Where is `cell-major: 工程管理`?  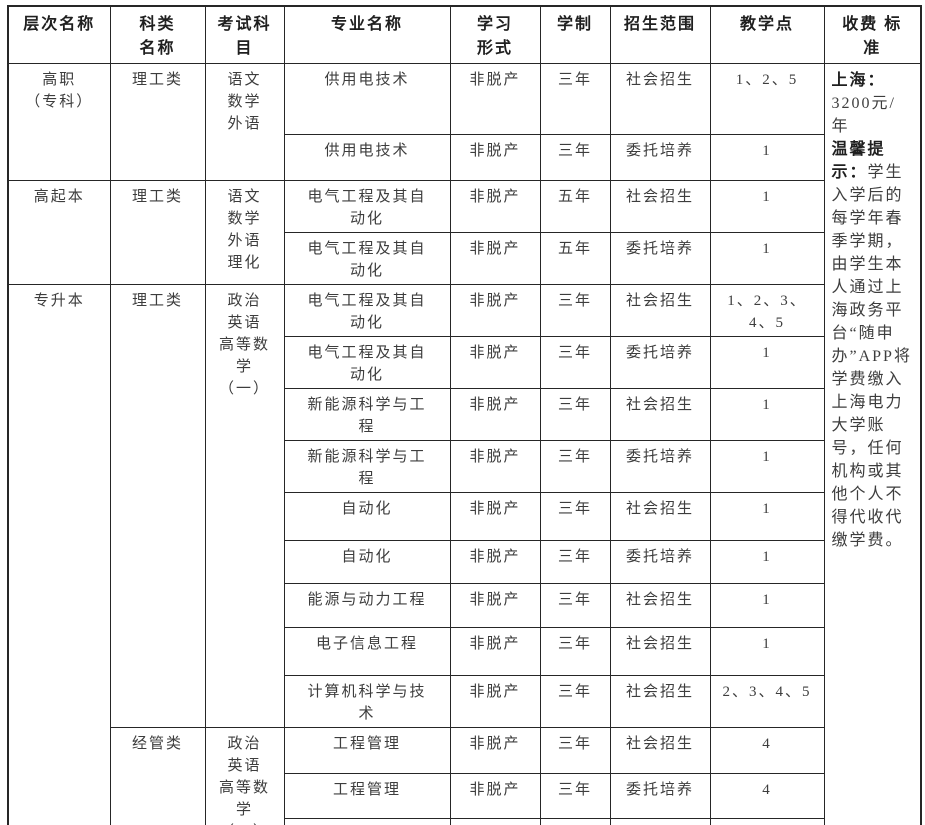 cell-major: 工程管理 is located at coordinates (367, 796).